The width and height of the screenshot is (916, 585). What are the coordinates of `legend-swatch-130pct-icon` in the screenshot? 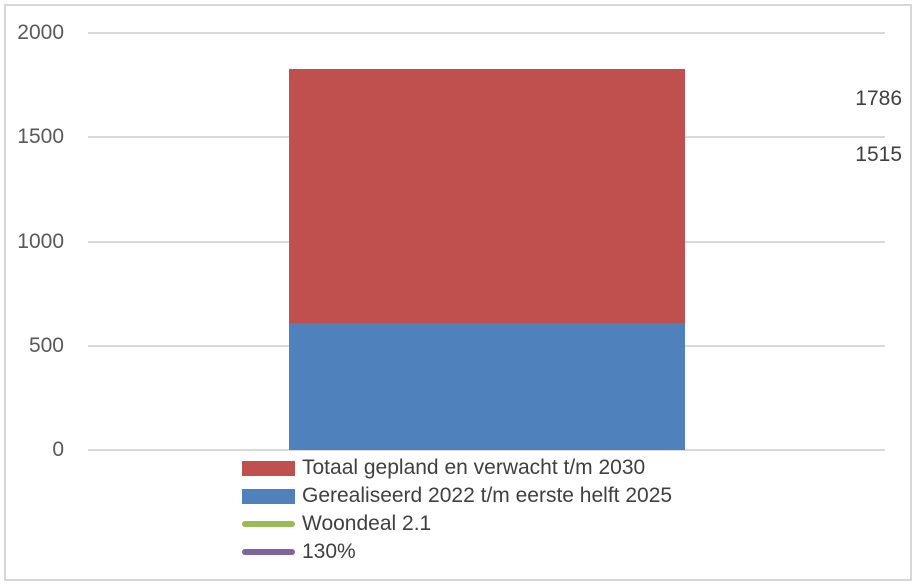 It's located at (268, 552).